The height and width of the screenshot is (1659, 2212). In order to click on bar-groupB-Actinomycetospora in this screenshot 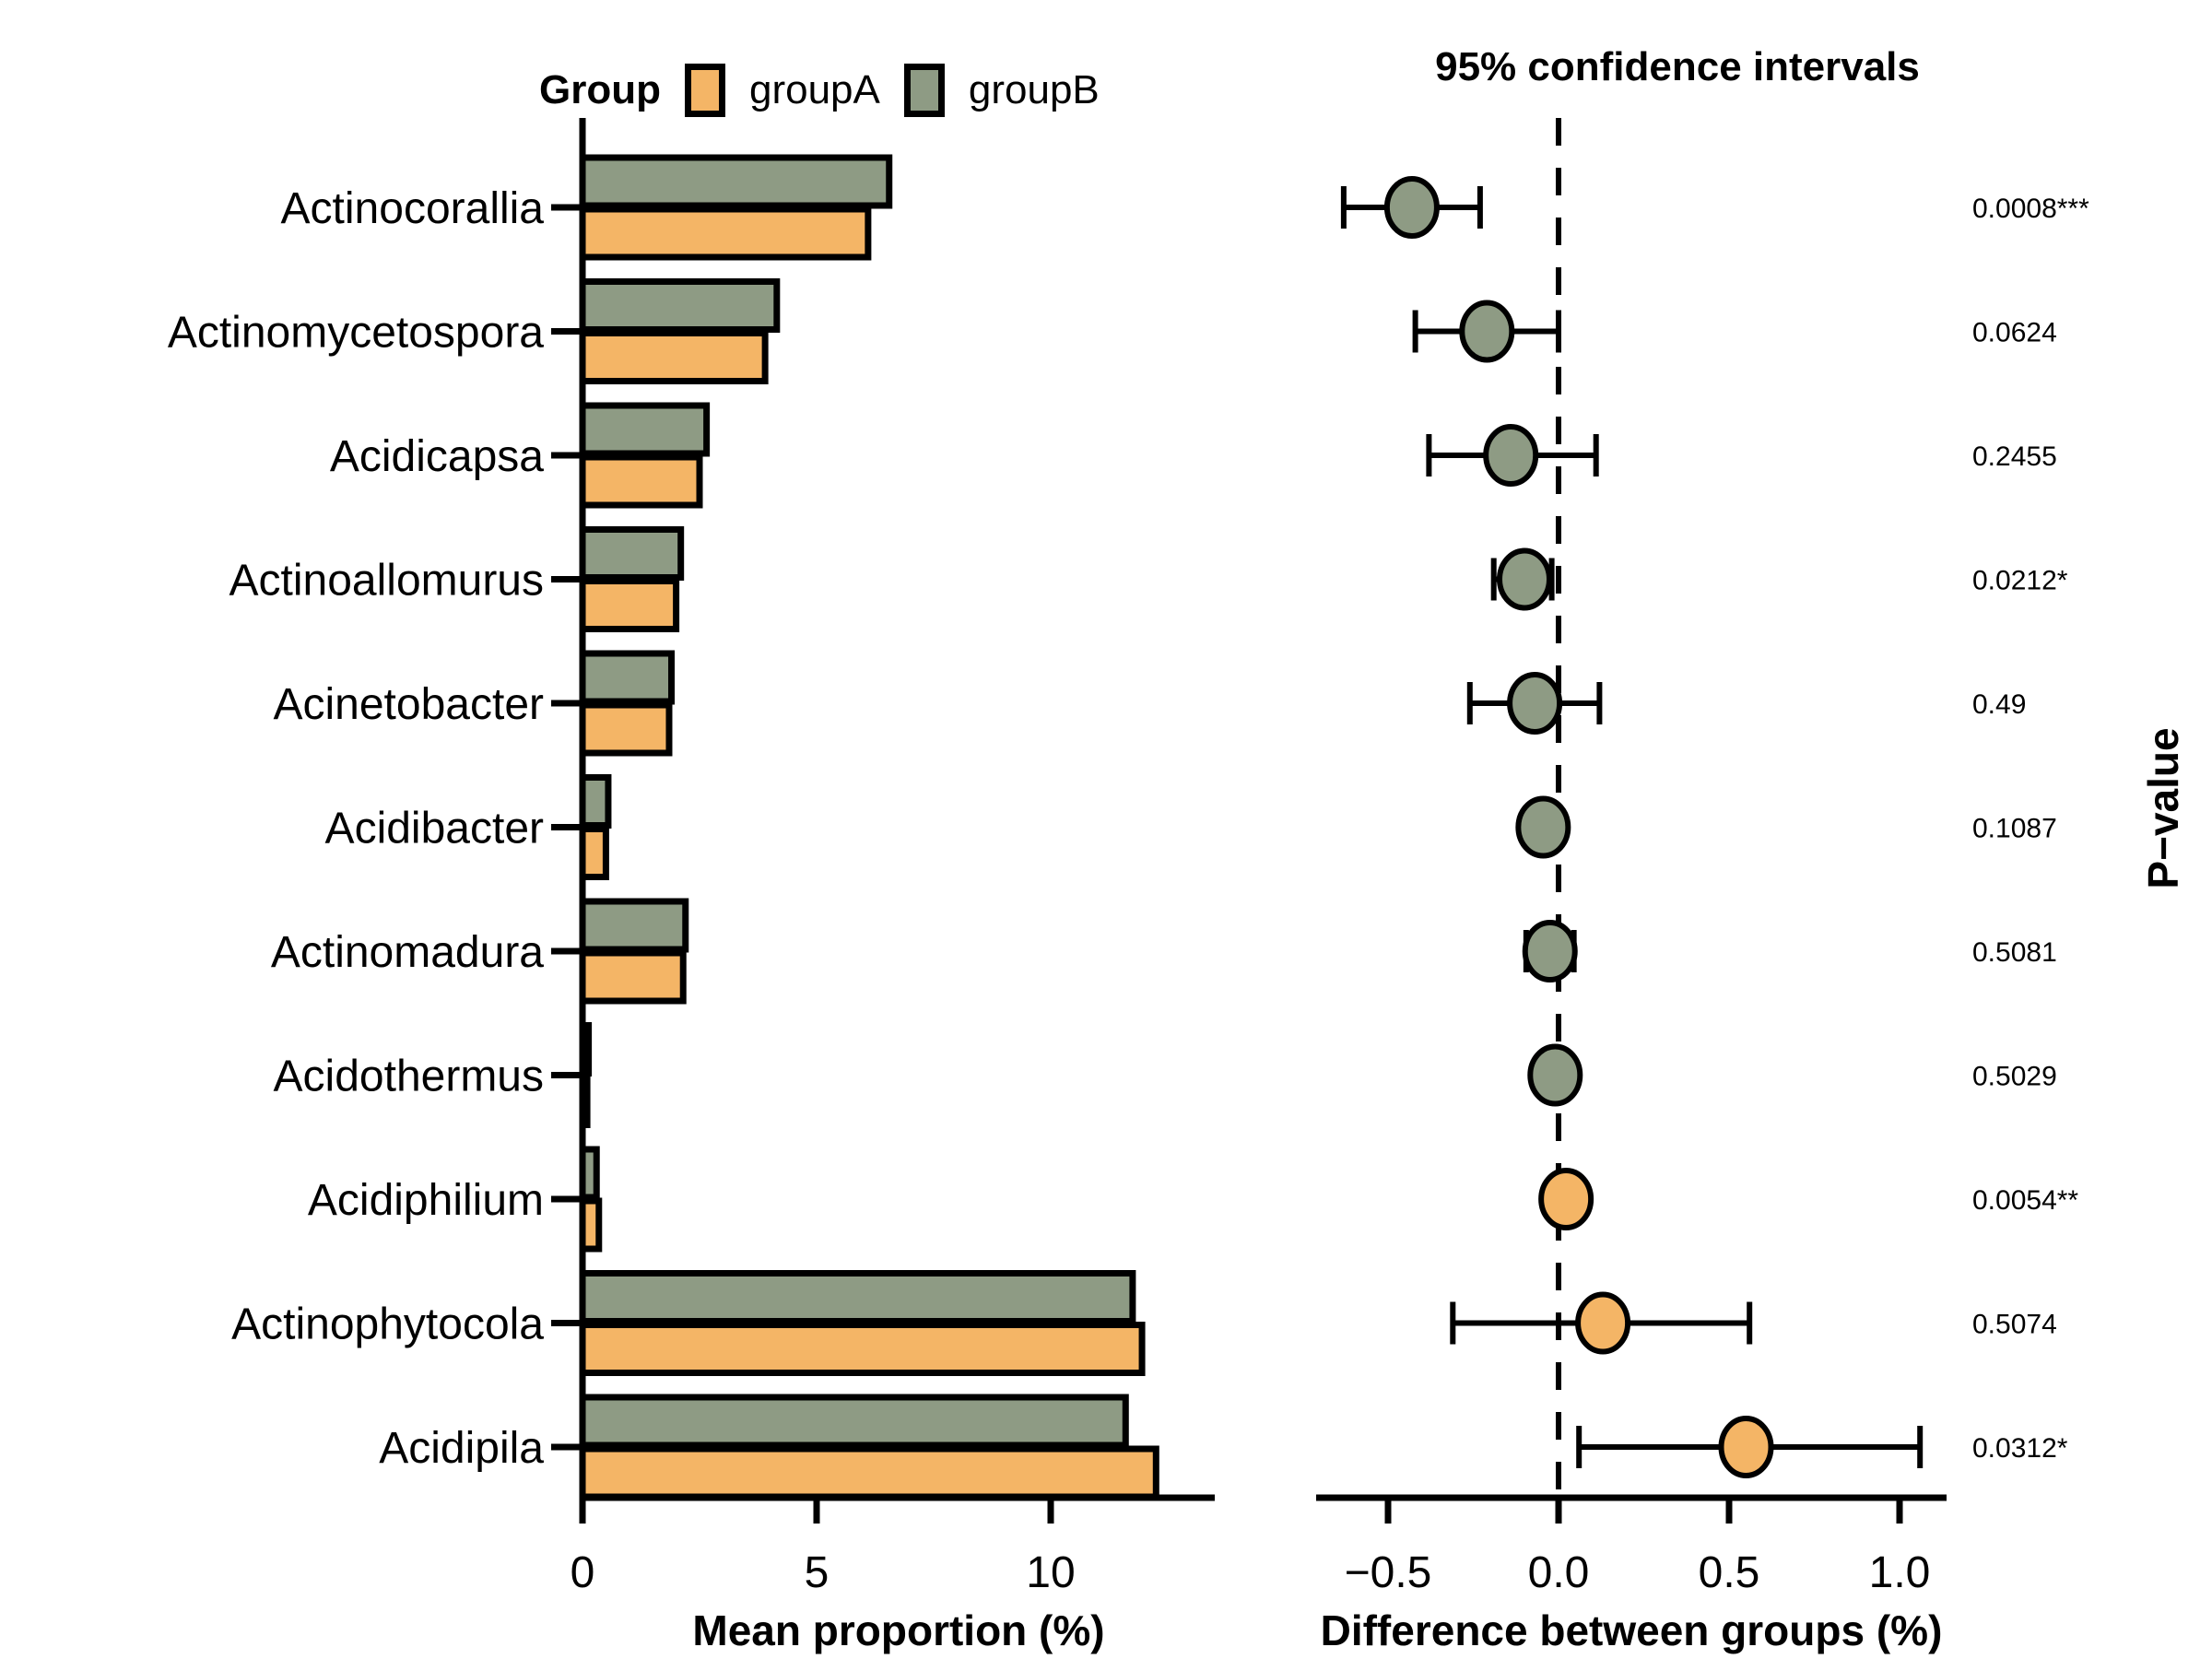, I will do `click(680, 305)`.